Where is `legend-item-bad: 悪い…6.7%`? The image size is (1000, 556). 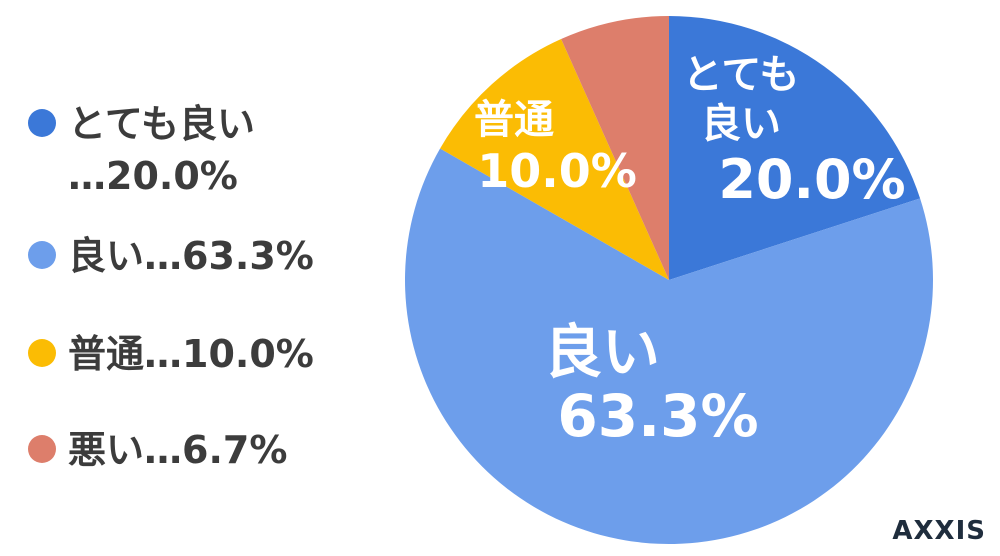 legend-item-bad: 悪い…6.7% is located at coordinates (157, 450).